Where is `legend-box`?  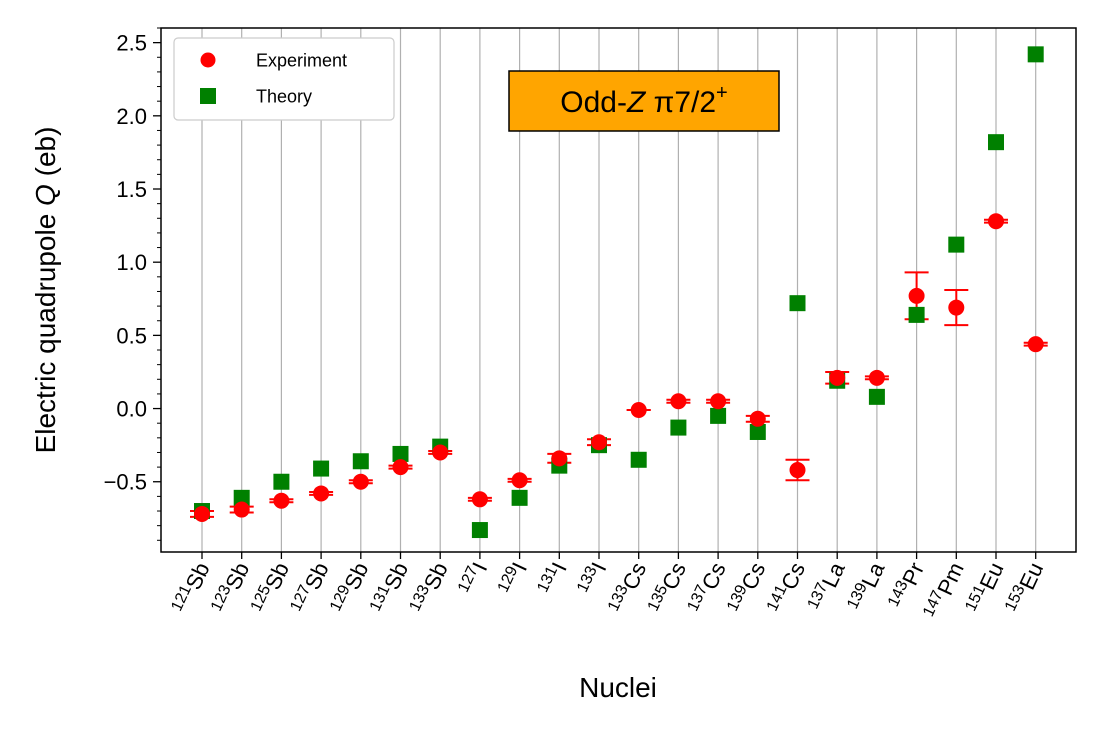 legend-box is located at coordinates (284, 79).